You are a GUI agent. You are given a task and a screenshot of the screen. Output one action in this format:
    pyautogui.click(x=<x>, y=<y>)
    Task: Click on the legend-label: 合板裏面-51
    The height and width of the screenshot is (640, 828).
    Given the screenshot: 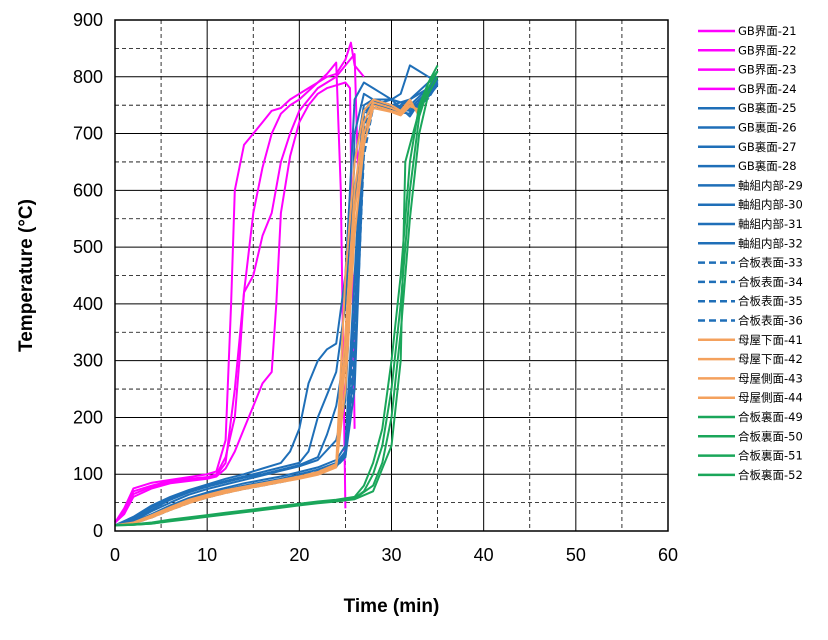 What is the action you would take?
    pyautogui.click(x=770, y=456)
    